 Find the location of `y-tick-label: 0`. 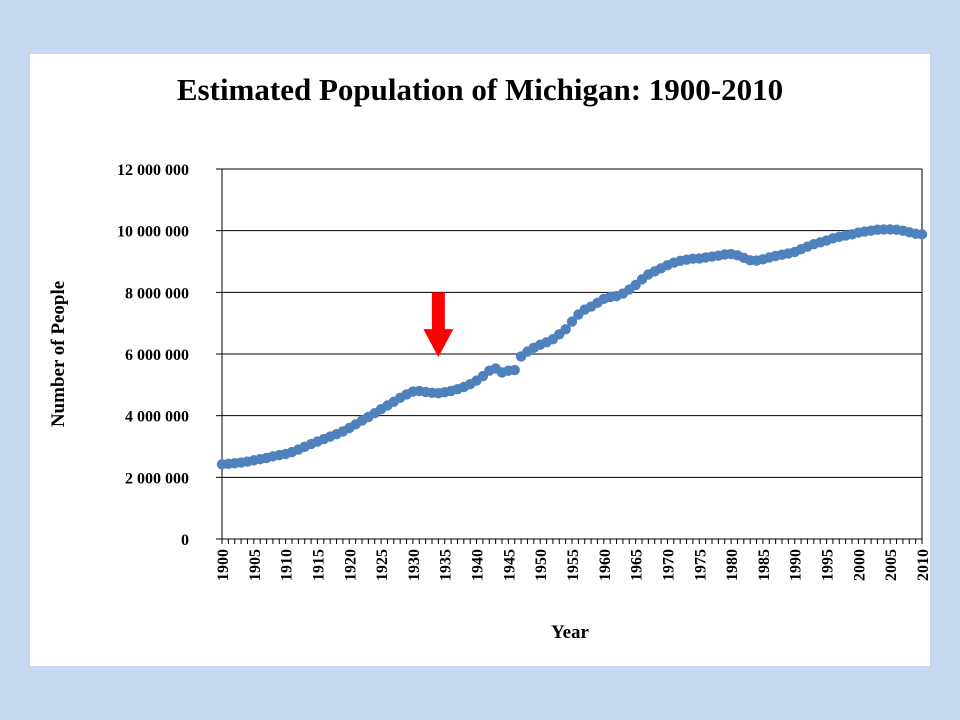

y-tick-label: 0 is located at coordinates (185, 540).